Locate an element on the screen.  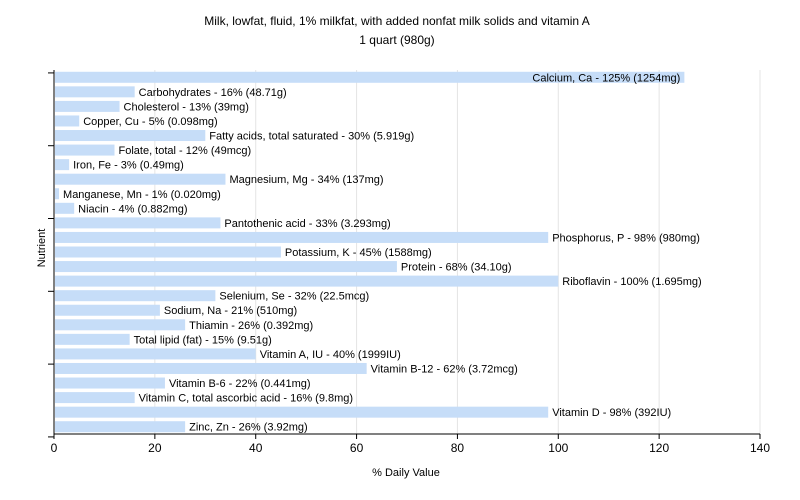
x-tick-label: 20 is located at coordinates (155, 448).